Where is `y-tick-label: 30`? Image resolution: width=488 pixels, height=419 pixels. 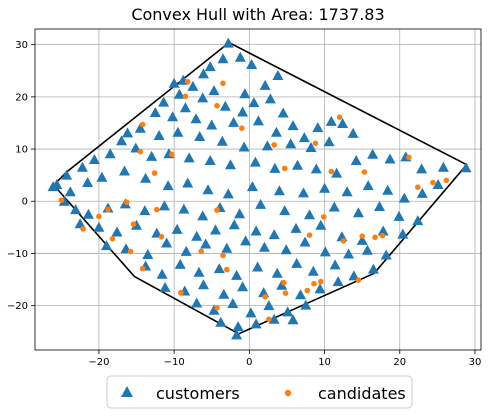
y-tick-label: 30 is located at coordinates (21, 45).